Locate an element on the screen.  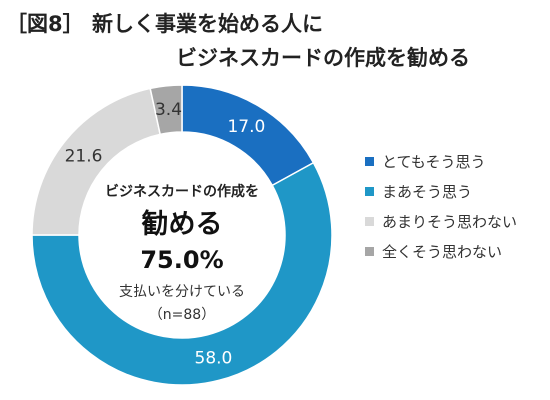
center-line-2: 勧める is located at coordinates (182, 224).